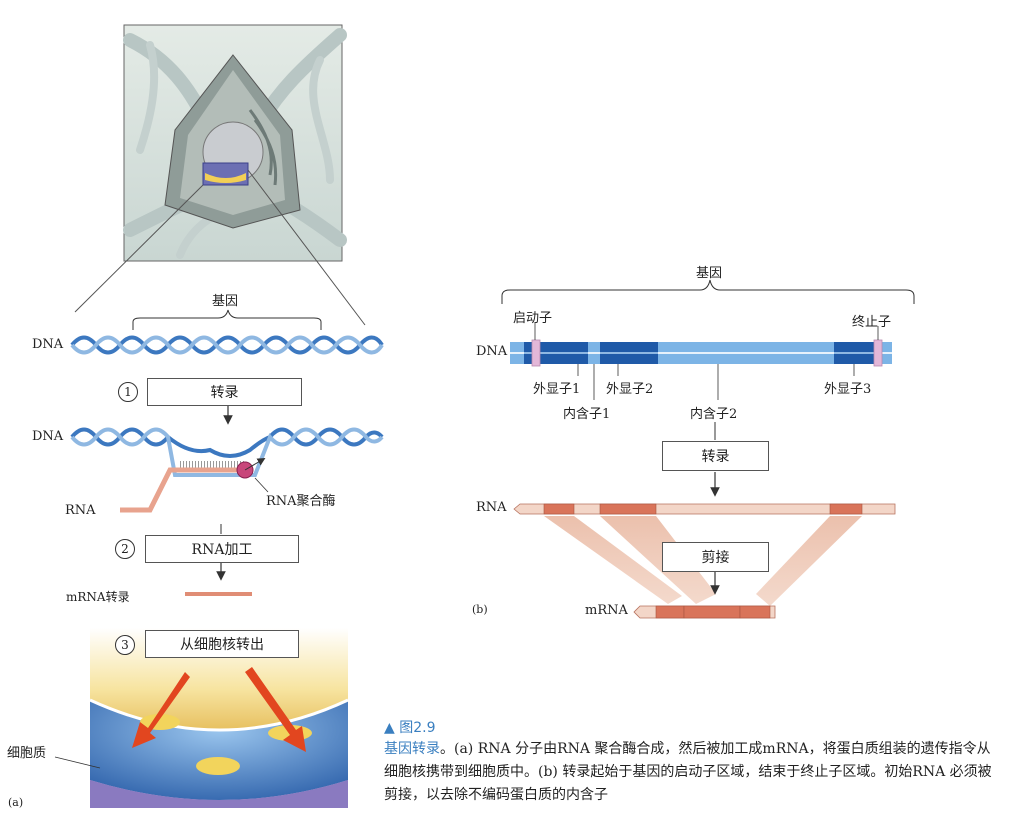 Image resolution: width=1035 pixels, height=840 pixels. What do you see at coordinates (128, 392) in the screenshot?
I see `step-1-number: 1` at bounding box center [128, 392].